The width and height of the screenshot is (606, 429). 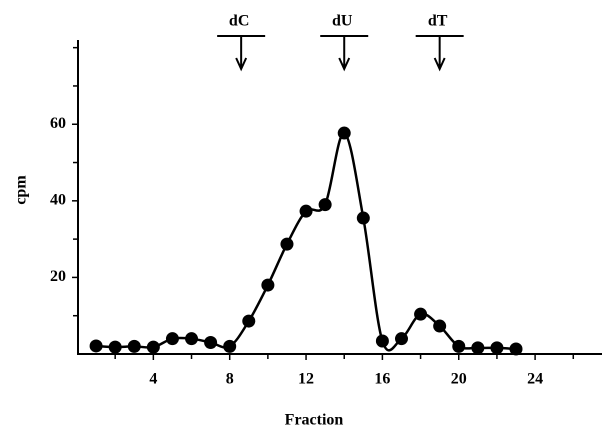 What do you see at coordinates (58, 200) in the screenshot?
I see `y-tick-label: 40` at bounding box center [58, 200].